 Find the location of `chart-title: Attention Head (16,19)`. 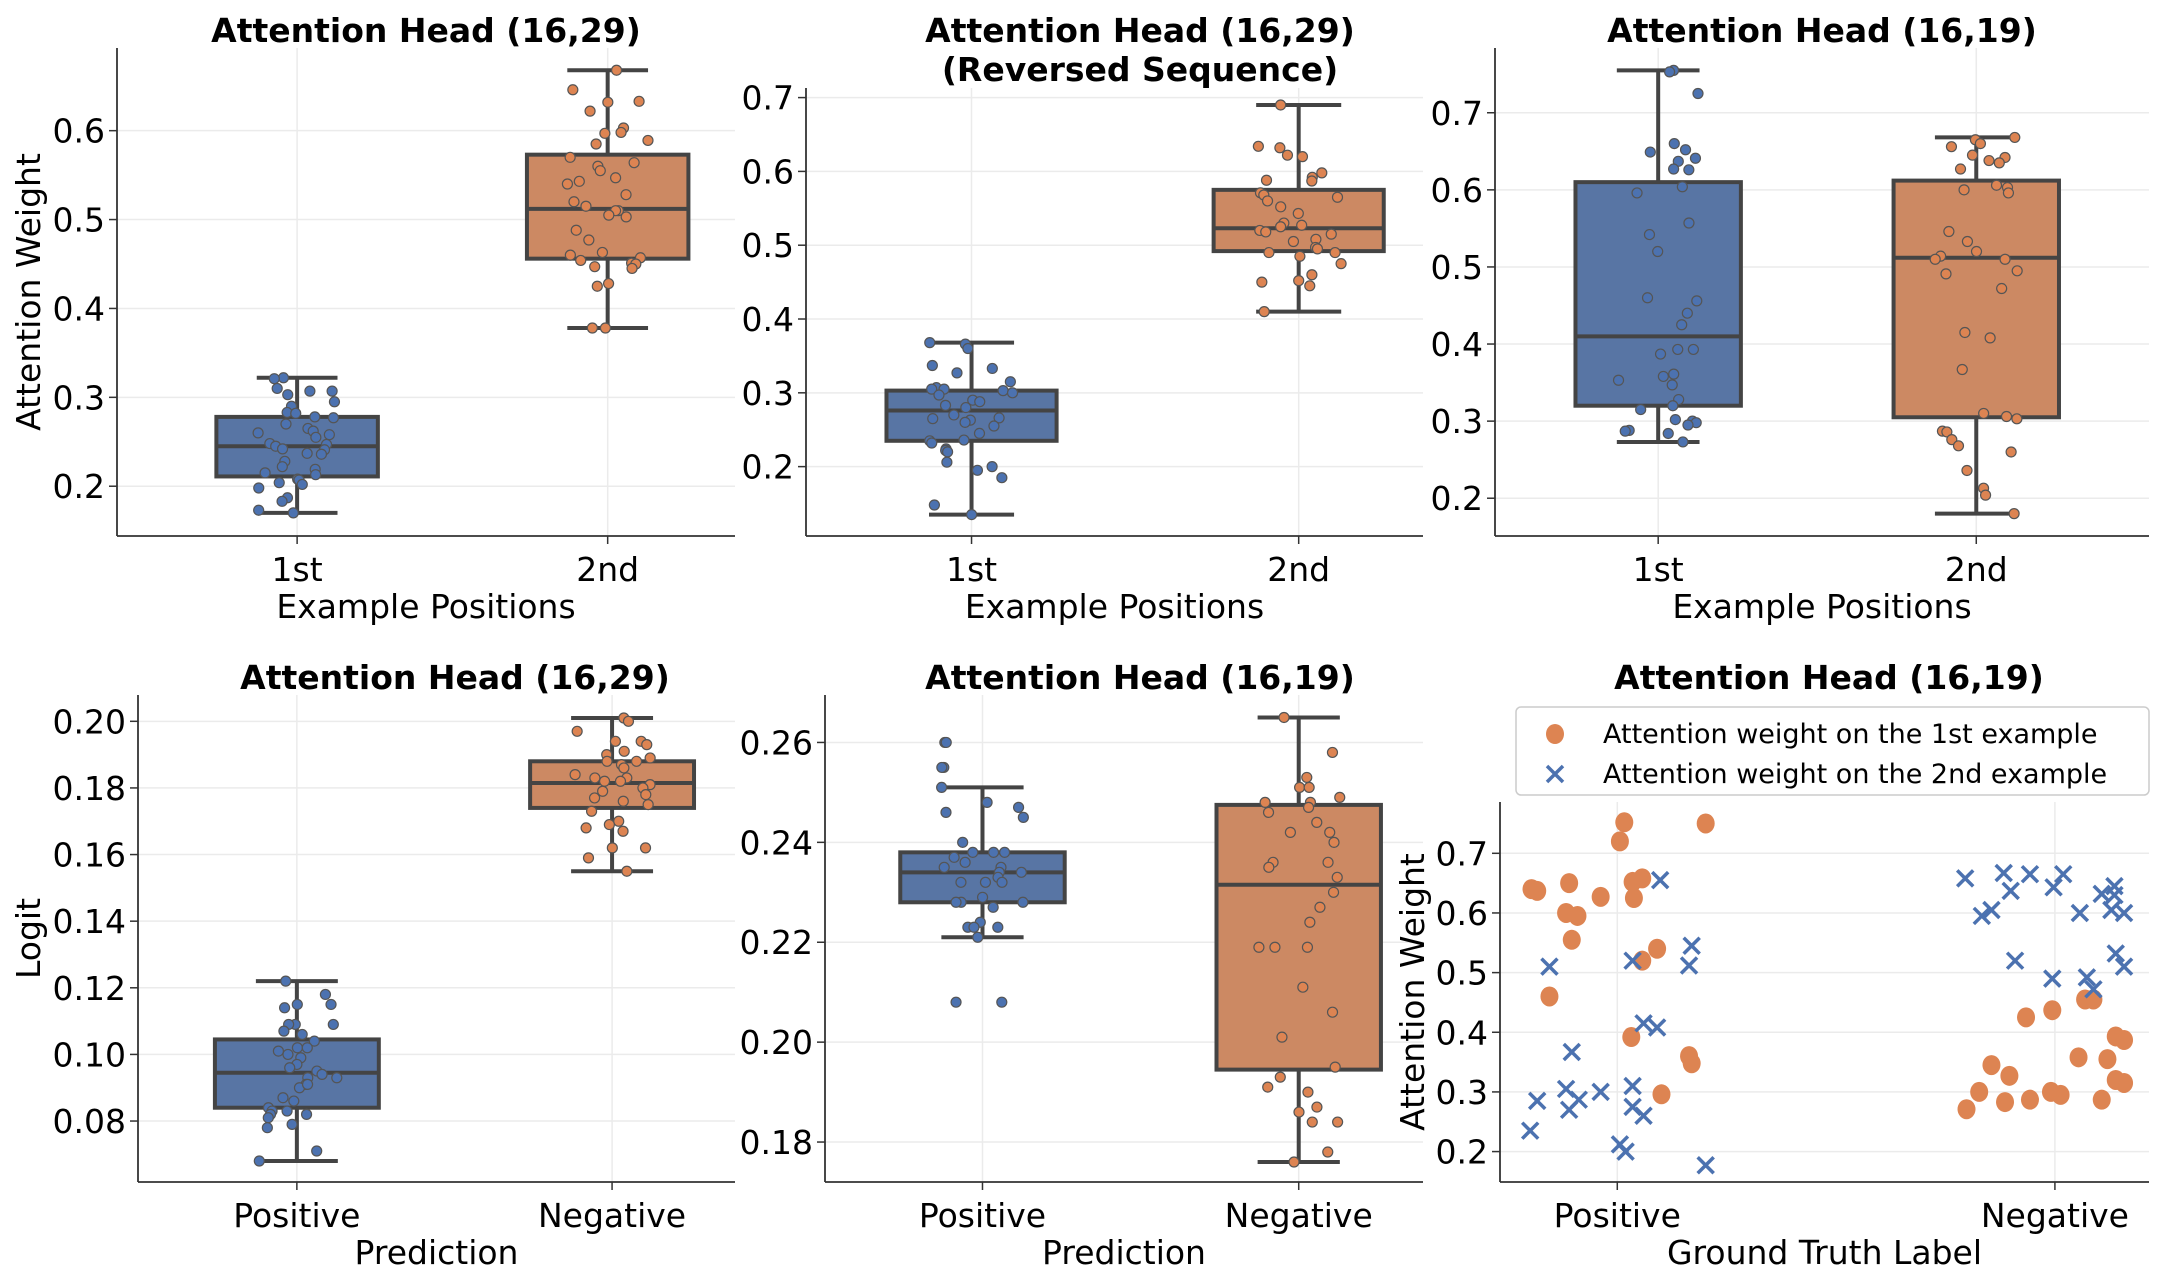

chart-title: Attention Head (16,19) is located at coordinates (1822, 30).